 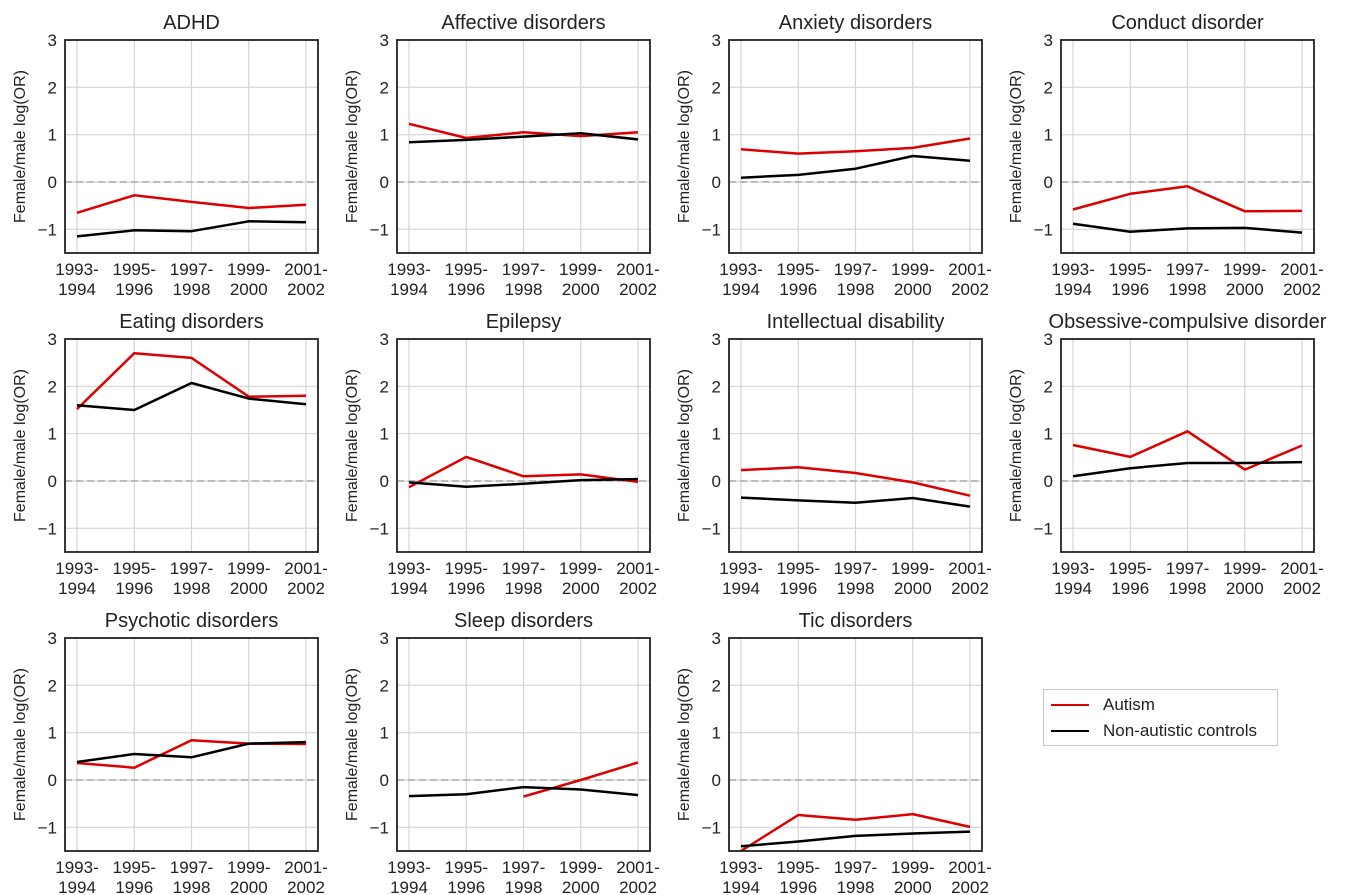 I want to click on legend-swatch-controls, so click(x=1070, y=731).